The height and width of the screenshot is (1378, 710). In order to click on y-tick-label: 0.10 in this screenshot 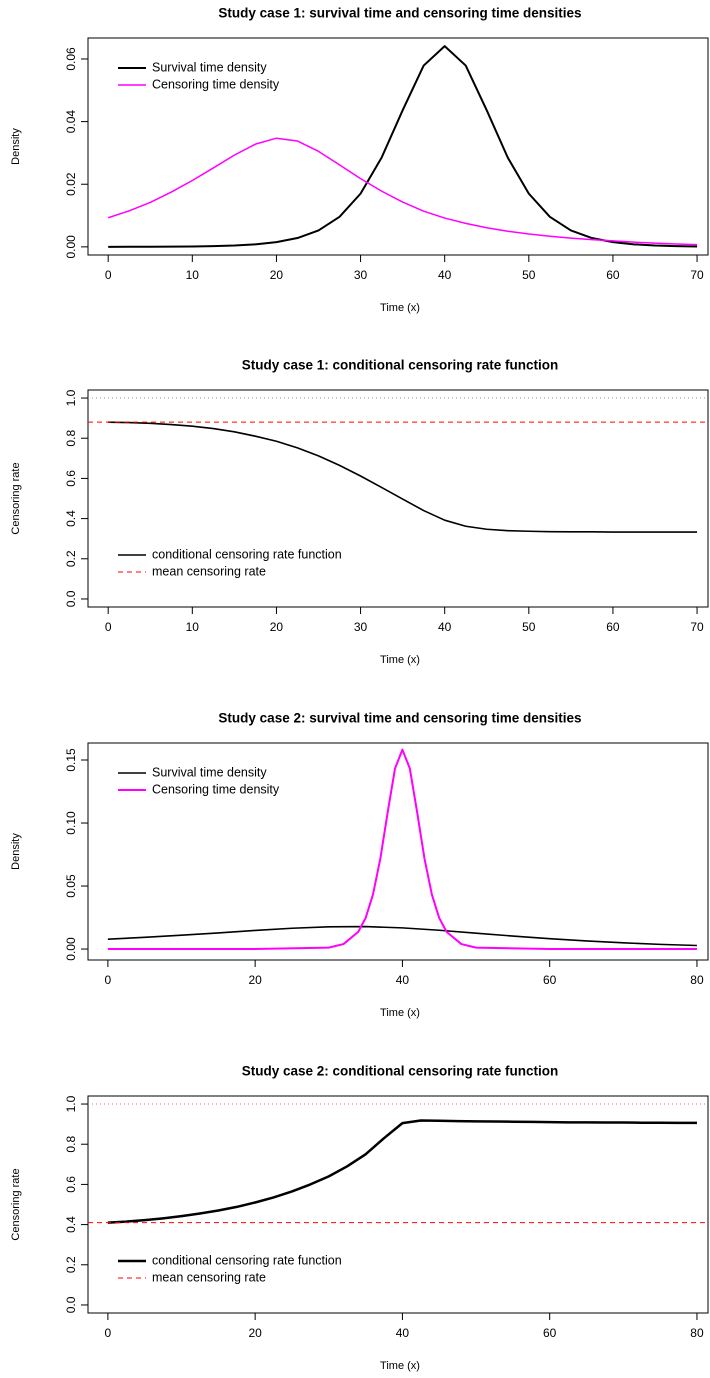, I will do `click(71, 823)`.